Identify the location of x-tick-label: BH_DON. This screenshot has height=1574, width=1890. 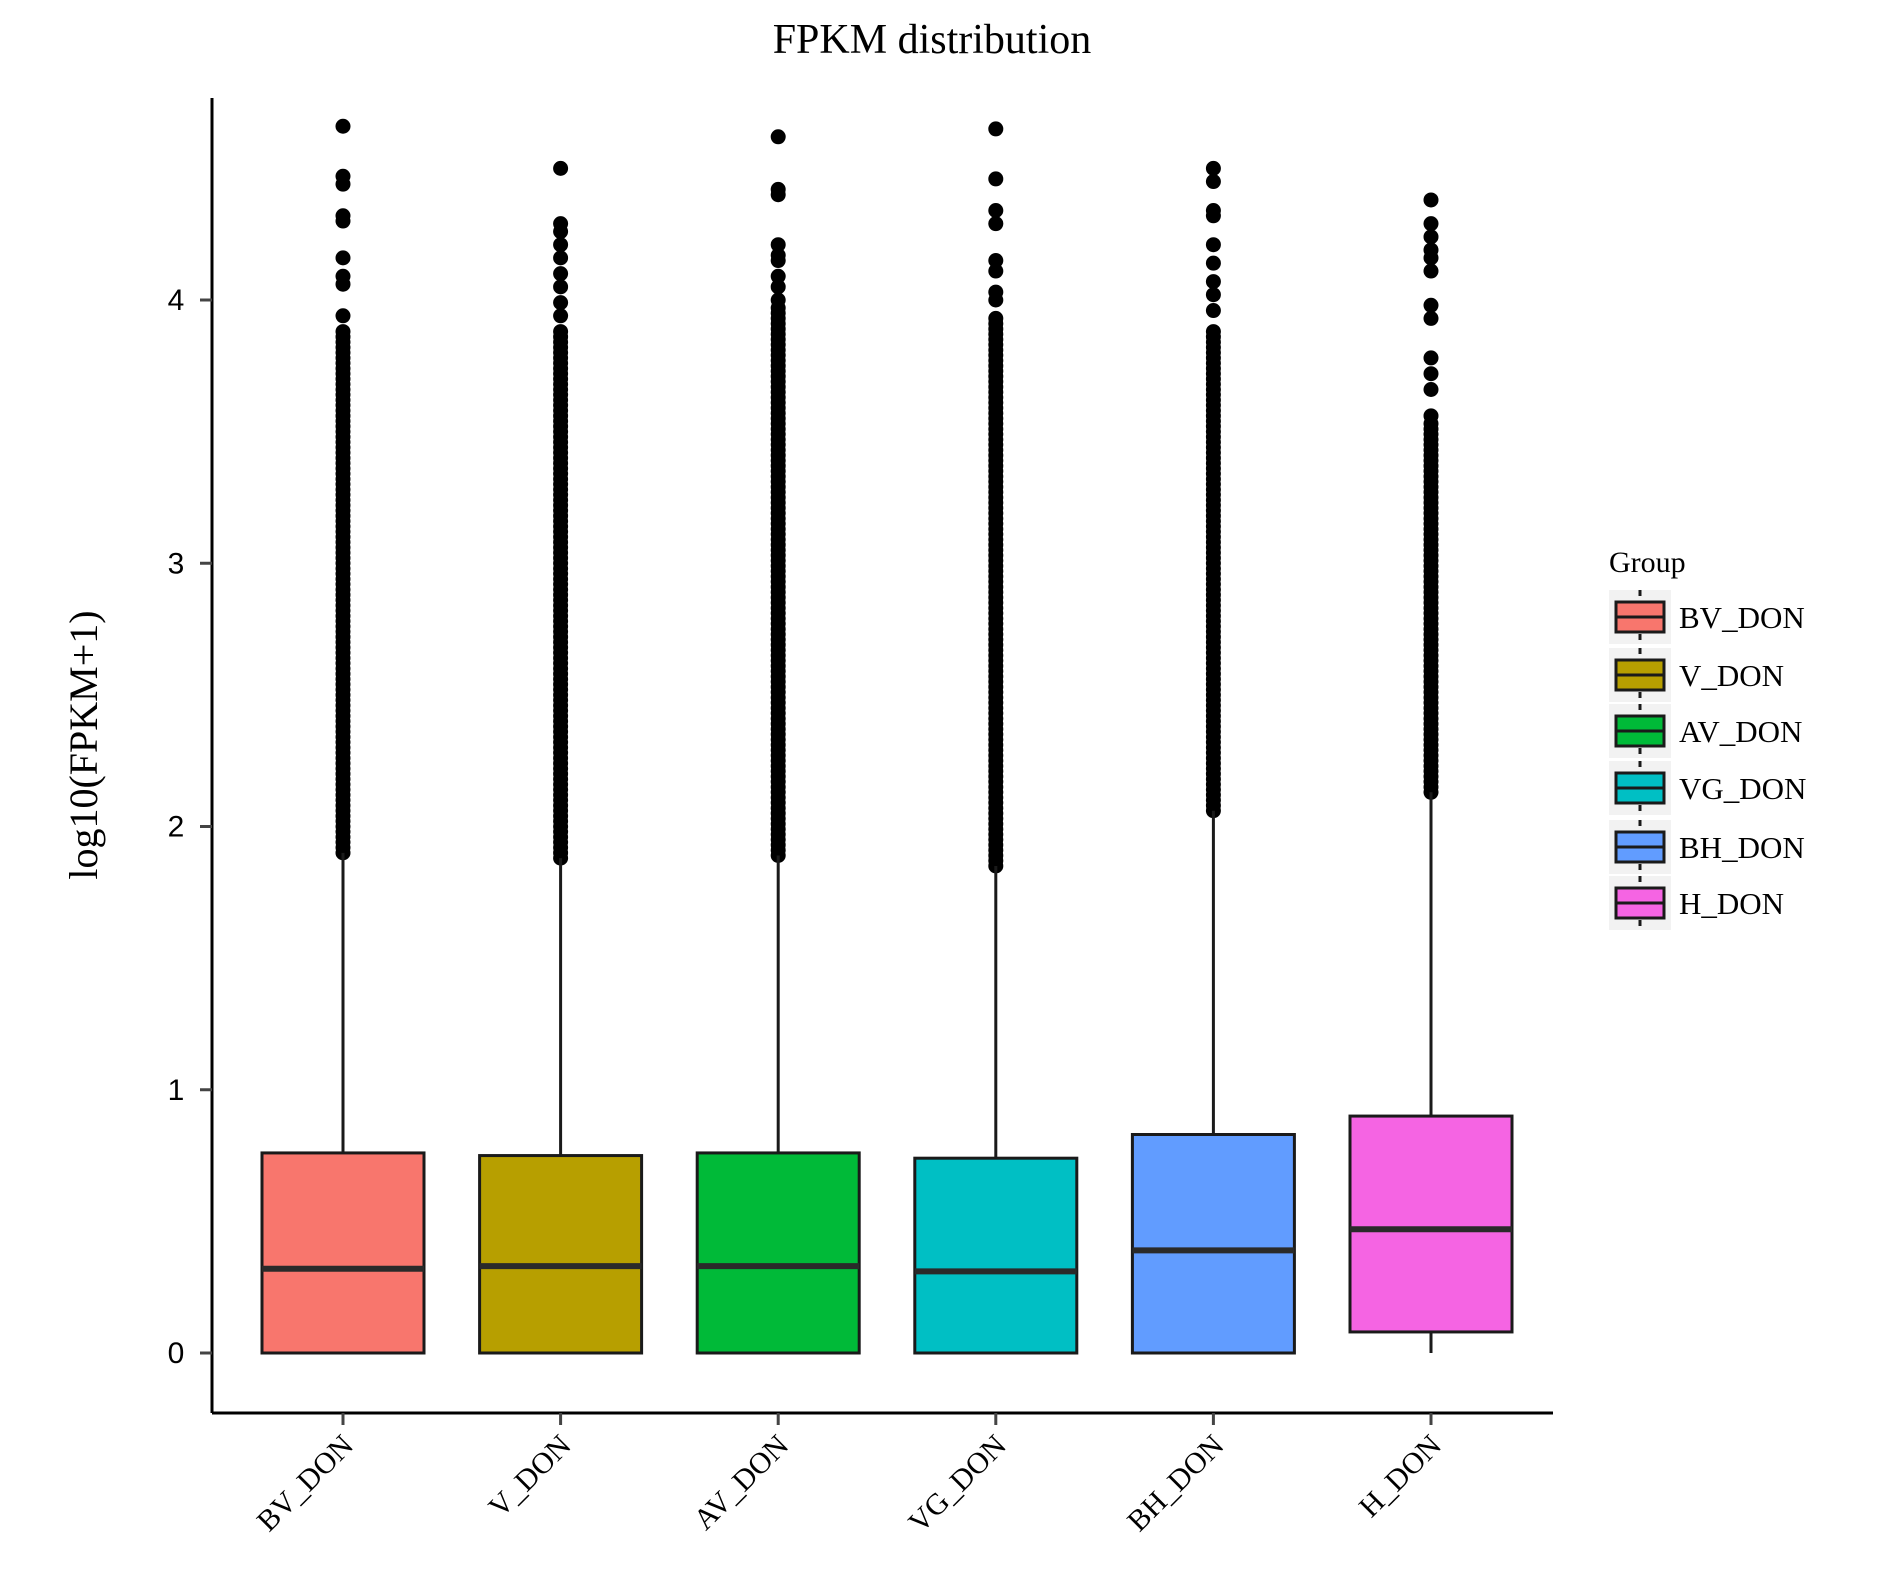
(1175, 1483).